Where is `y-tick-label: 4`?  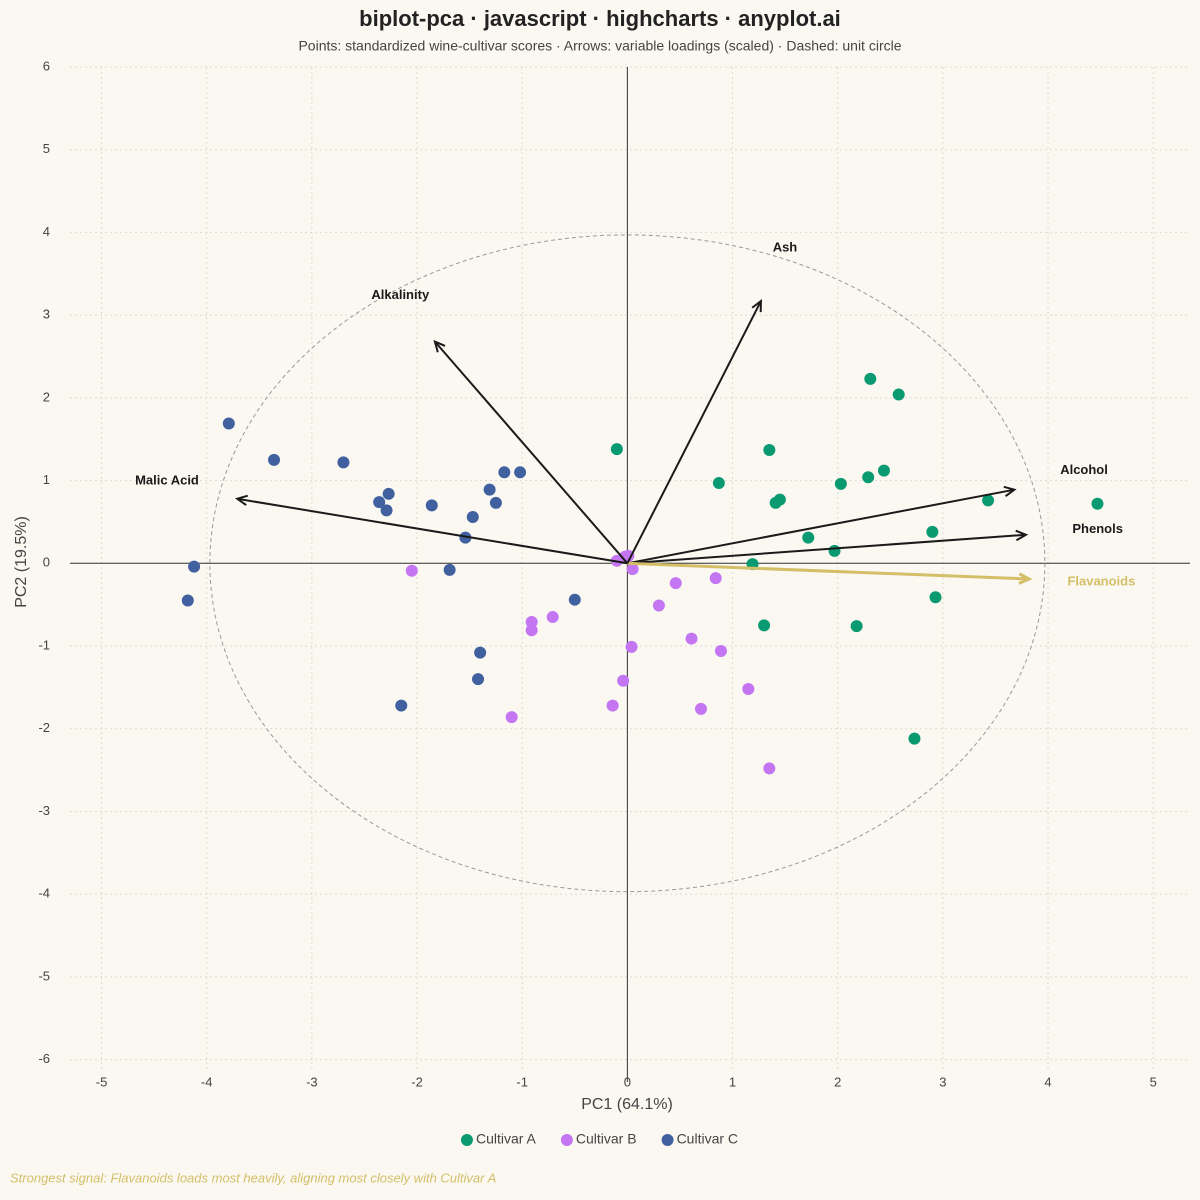 y-tick-label: 4 is located at coordinates (46, 231).